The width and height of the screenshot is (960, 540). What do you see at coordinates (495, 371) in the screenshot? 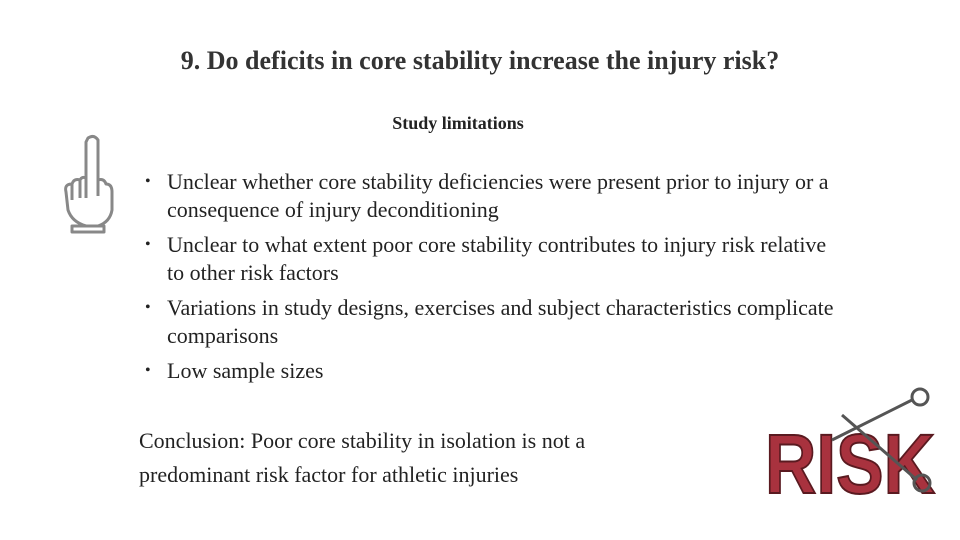
I see `bullet-item: Low sample sizes` at bounding box center [495, 371].